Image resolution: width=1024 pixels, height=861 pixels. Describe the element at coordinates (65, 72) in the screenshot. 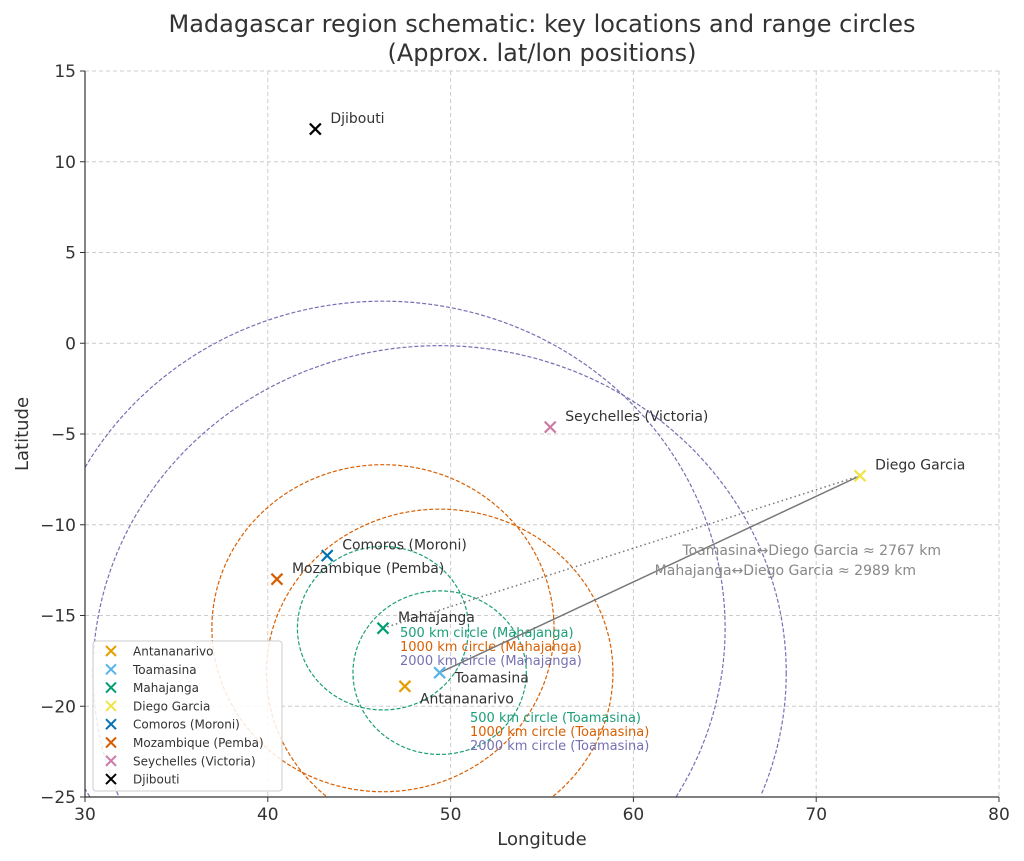

I see `y-tick-label: 15` at that location.